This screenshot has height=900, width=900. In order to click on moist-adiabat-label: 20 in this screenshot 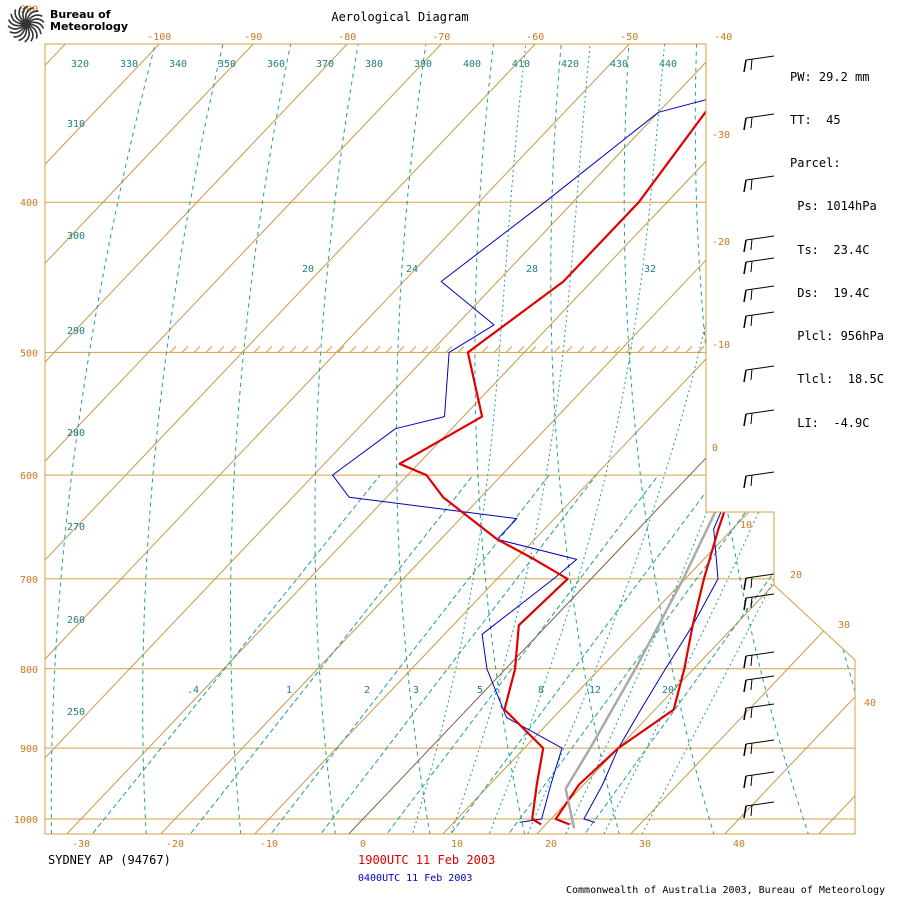, I will do `click(308, 269)`.